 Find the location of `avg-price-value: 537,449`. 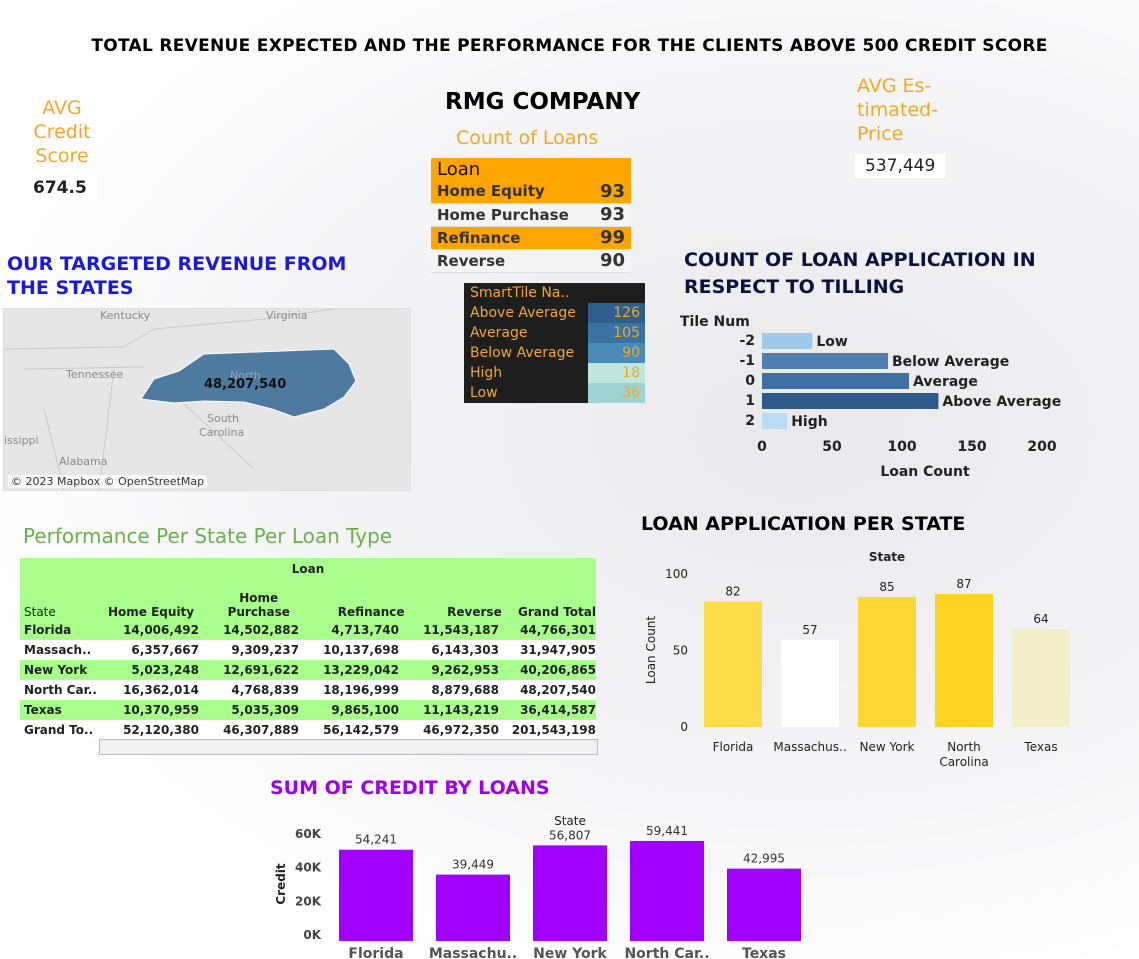

avg-price-value: 537,449 is located at coordinates (900, 166).